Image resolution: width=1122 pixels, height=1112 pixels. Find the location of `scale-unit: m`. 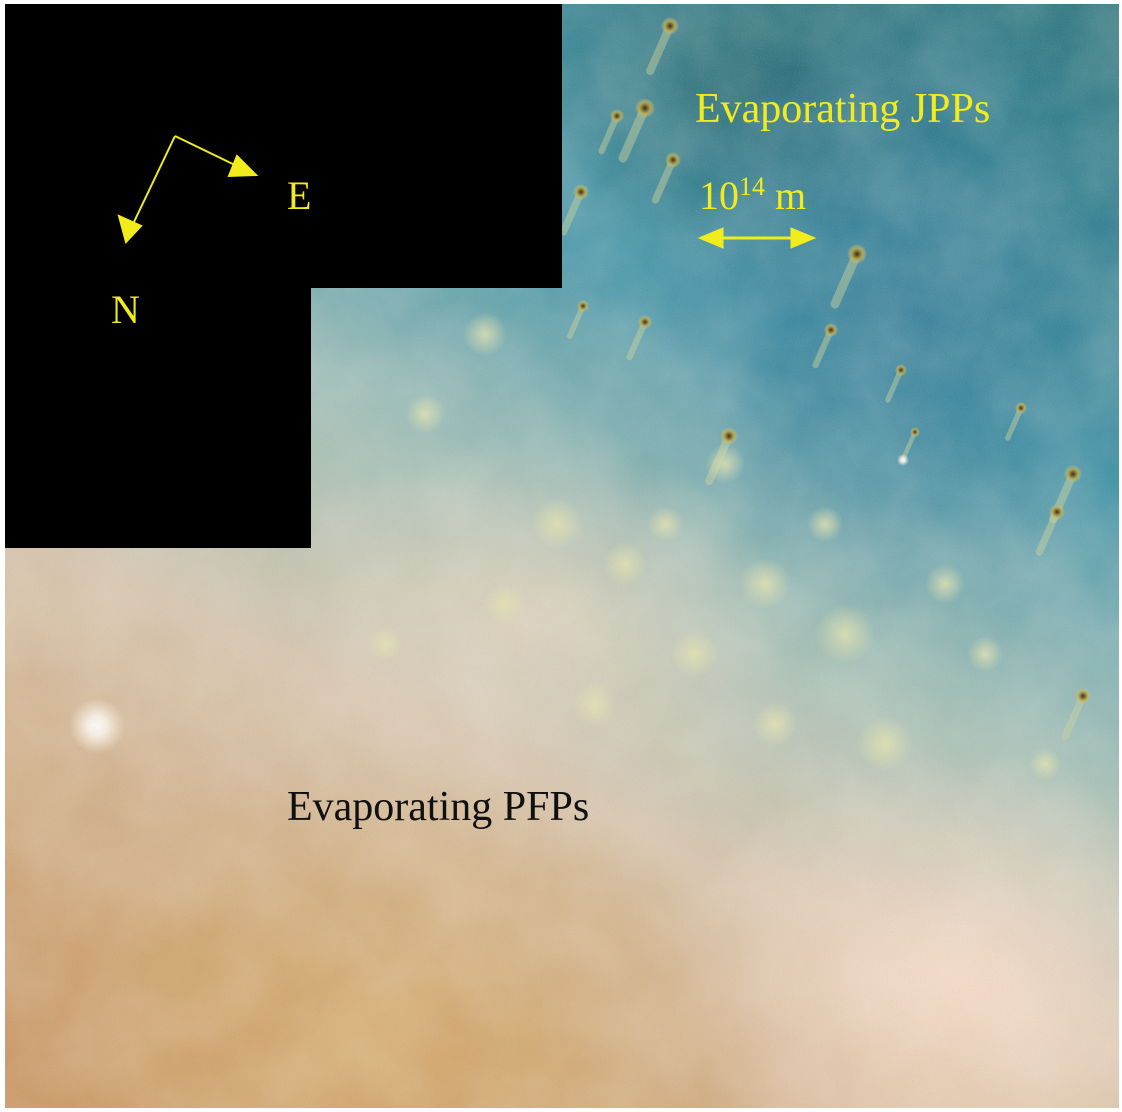

scale-unit: m is located at coordinates (791, 195).